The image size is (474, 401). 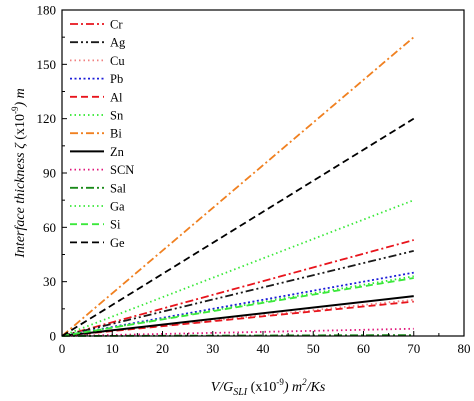 What do you see at coordinates (118, 43) in the screenshot?
I see `legend-label-ag: Ag` at bounding box center [118, 43].